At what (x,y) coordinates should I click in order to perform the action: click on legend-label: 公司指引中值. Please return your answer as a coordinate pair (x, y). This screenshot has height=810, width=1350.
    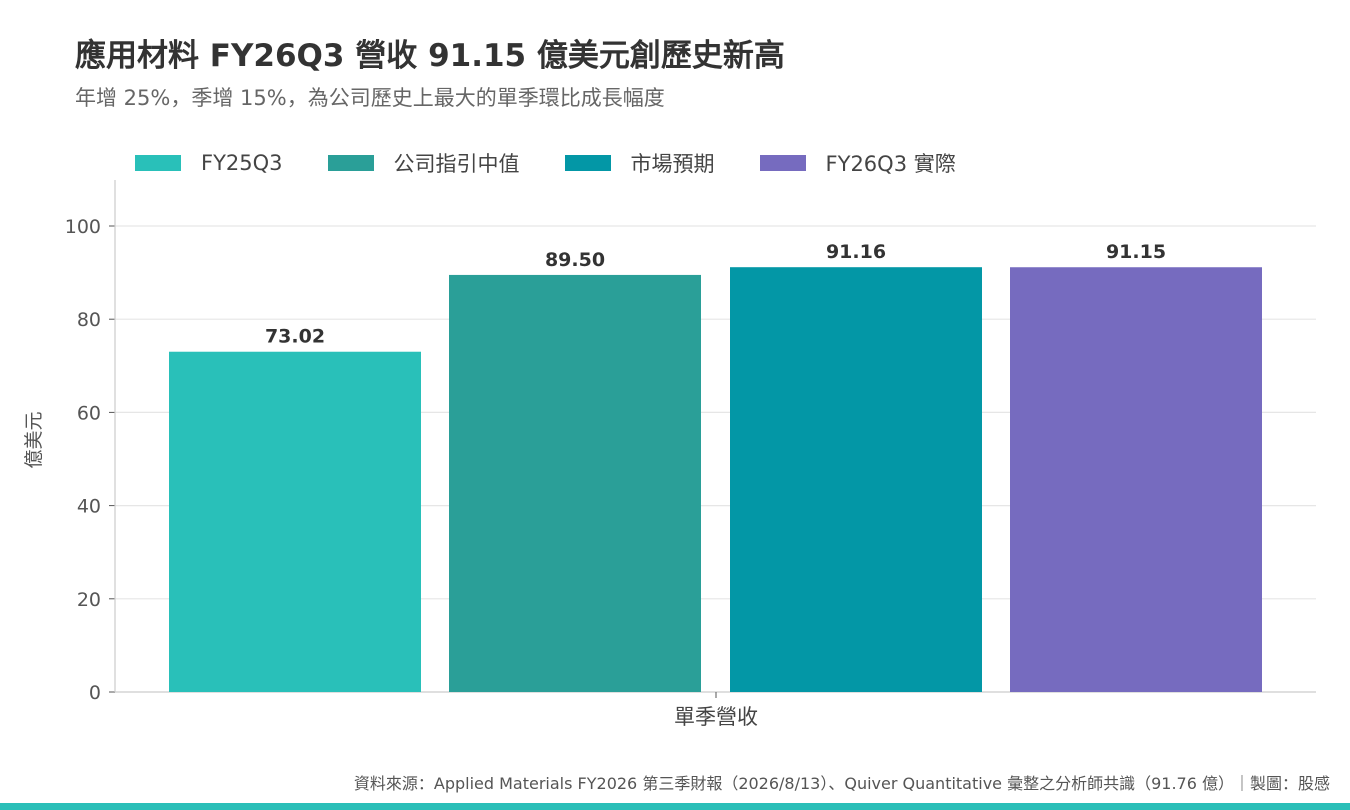
    Looking at the image, I should click on (456, 164).